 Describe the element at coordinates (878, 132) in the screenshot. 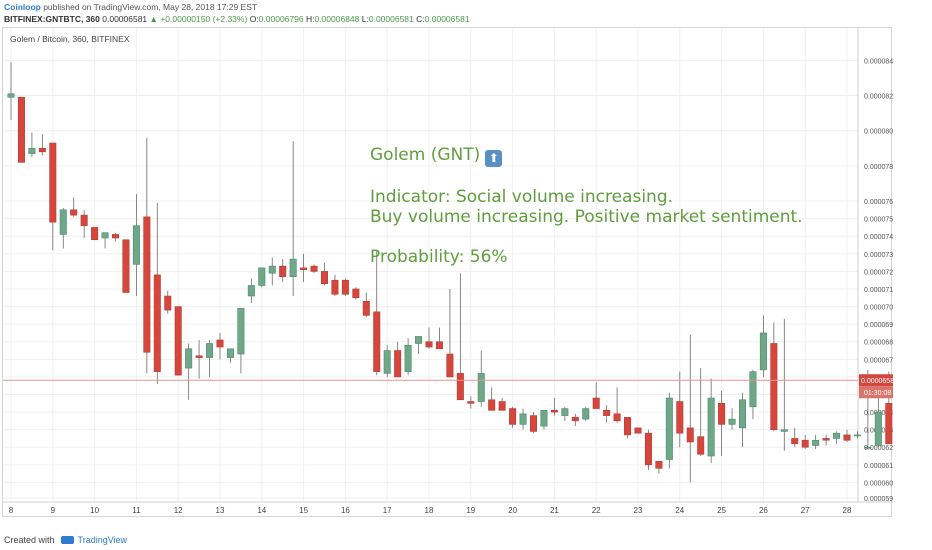

I see `y-tick-label: 0.00008000` at that location.